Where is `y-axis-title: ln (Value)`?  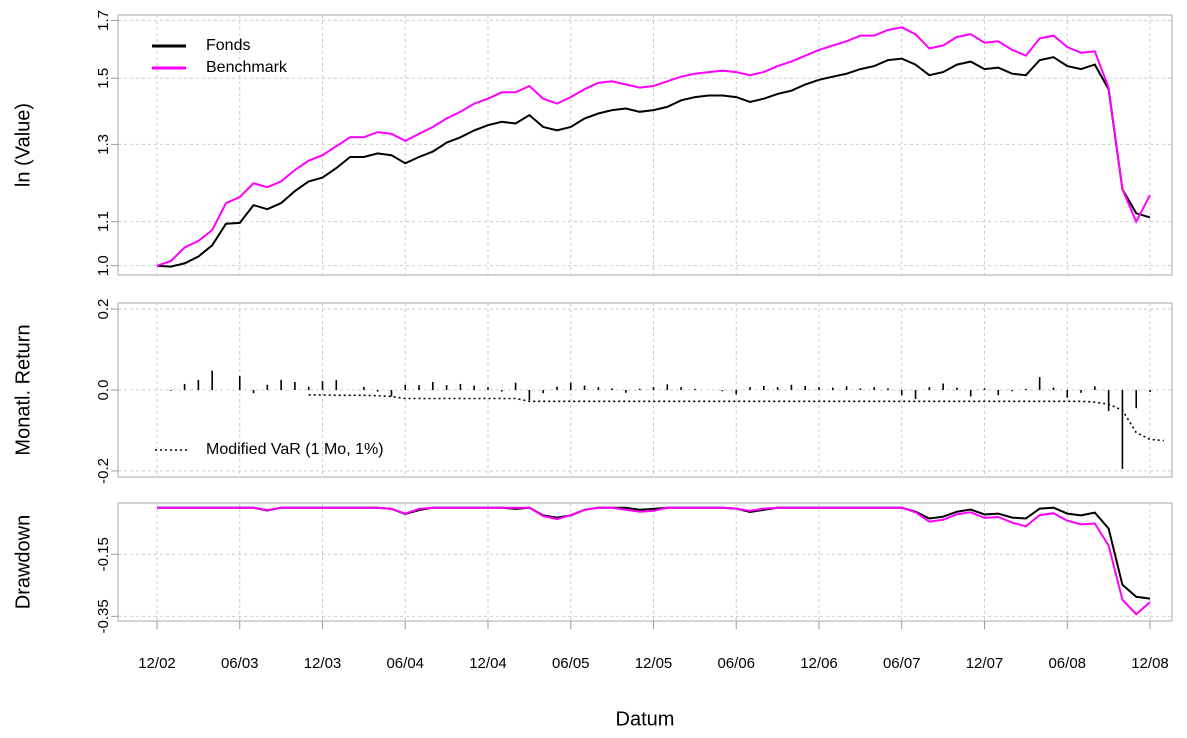
y-axis-title: ln (Value) is located at coordinates (23, 145).